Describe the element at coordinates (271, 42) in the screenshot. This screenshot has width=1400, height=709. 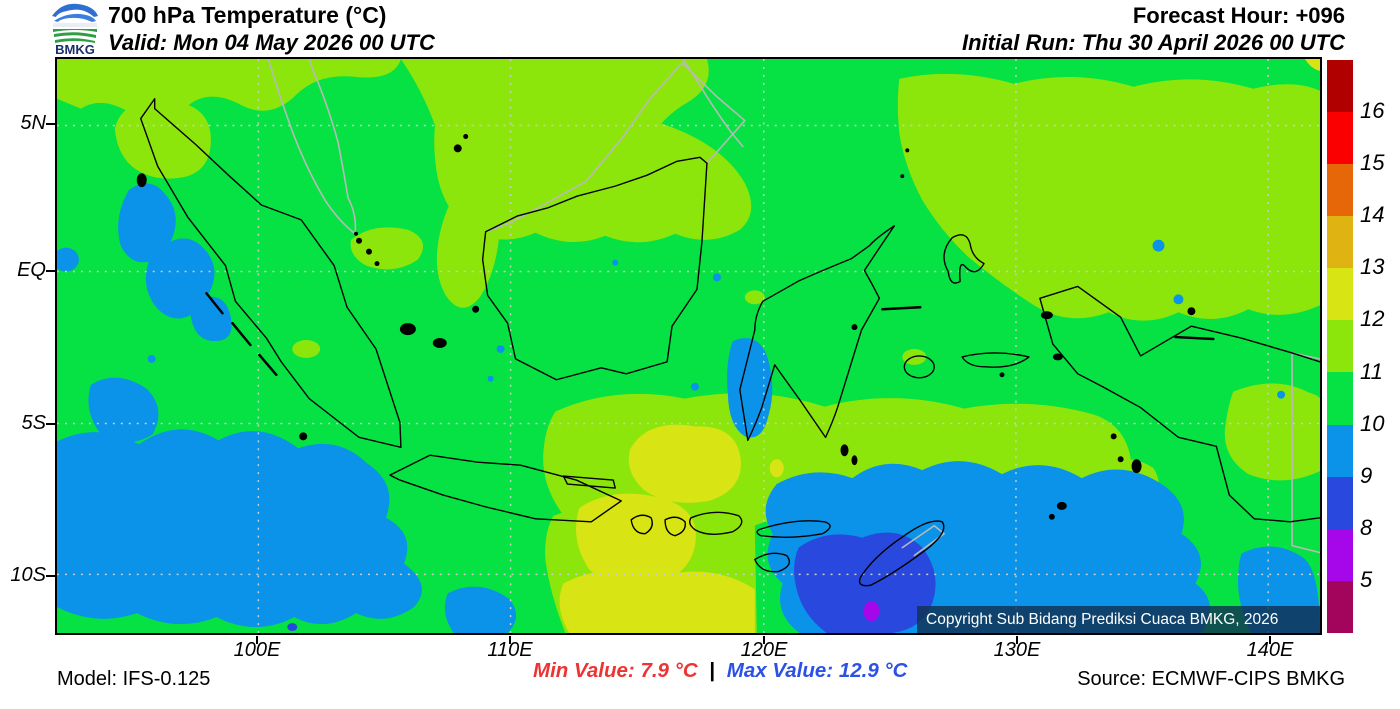
I see `valid-time-label: Valid: Mon 04 May 2026 00 UTC` at that location.